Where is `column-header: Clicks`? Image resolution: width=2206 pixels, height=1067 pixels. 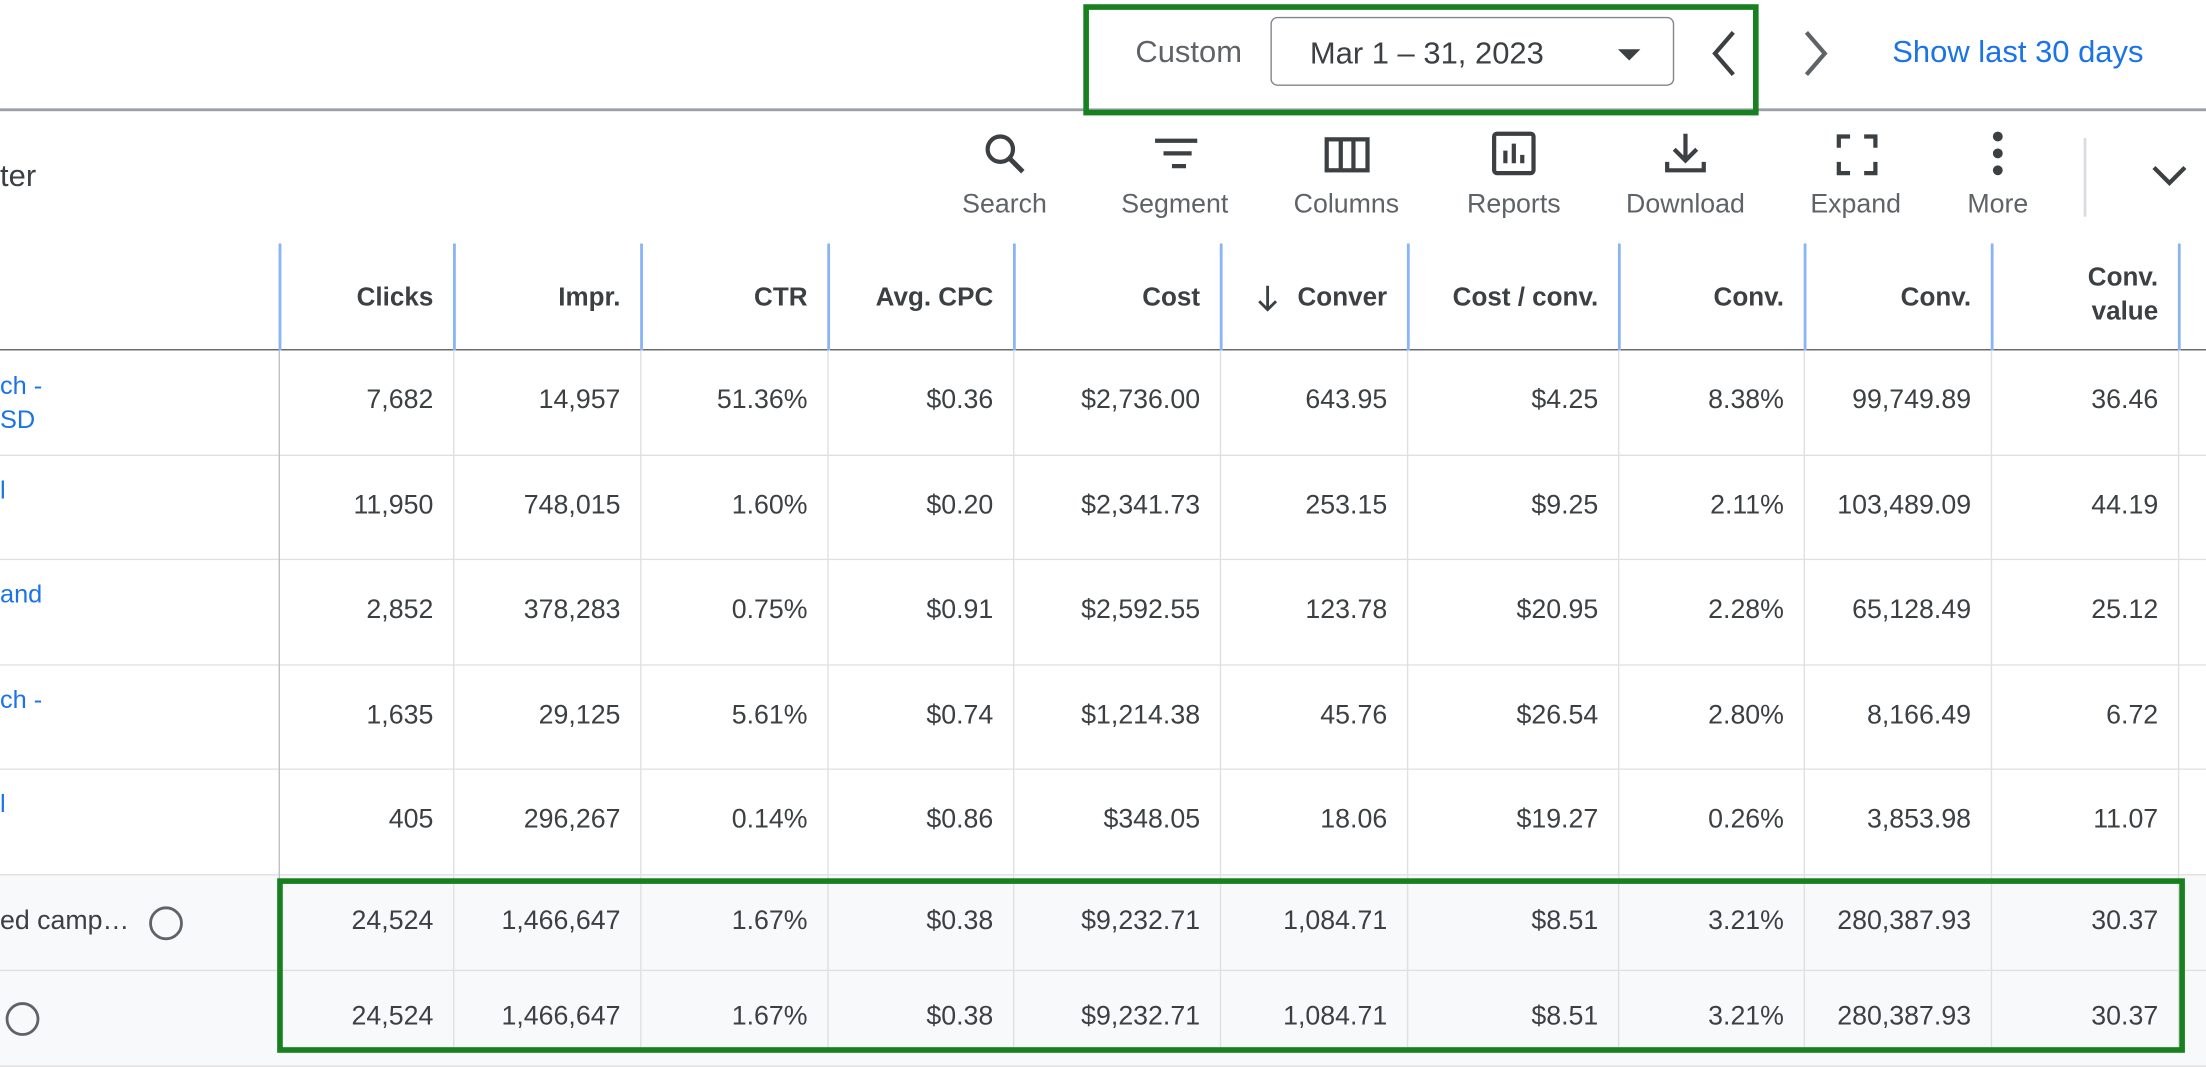
column-header: Clicks is located at coordinates (395, 296).